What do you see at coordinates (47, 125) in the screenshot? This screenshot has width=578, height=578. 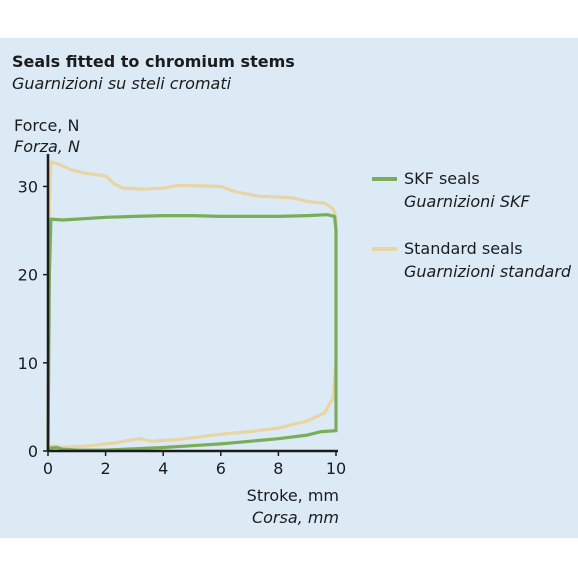 I see `y-axis-label: Force, N` at bounding box center [47, 125].